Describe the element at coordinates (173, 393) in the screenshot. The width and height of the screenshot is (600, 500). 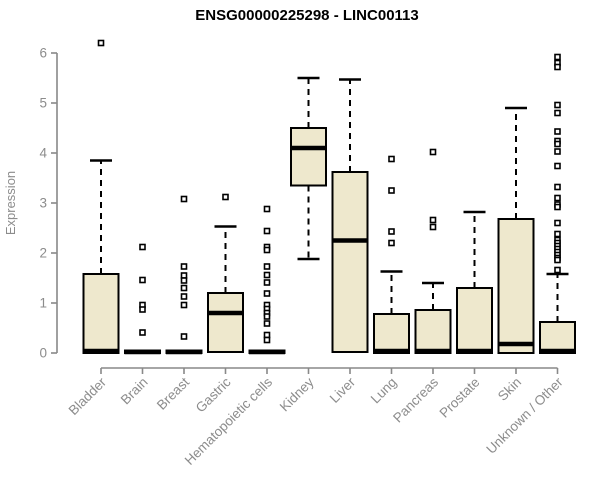
I see `x-category-label: Breast` at that location.